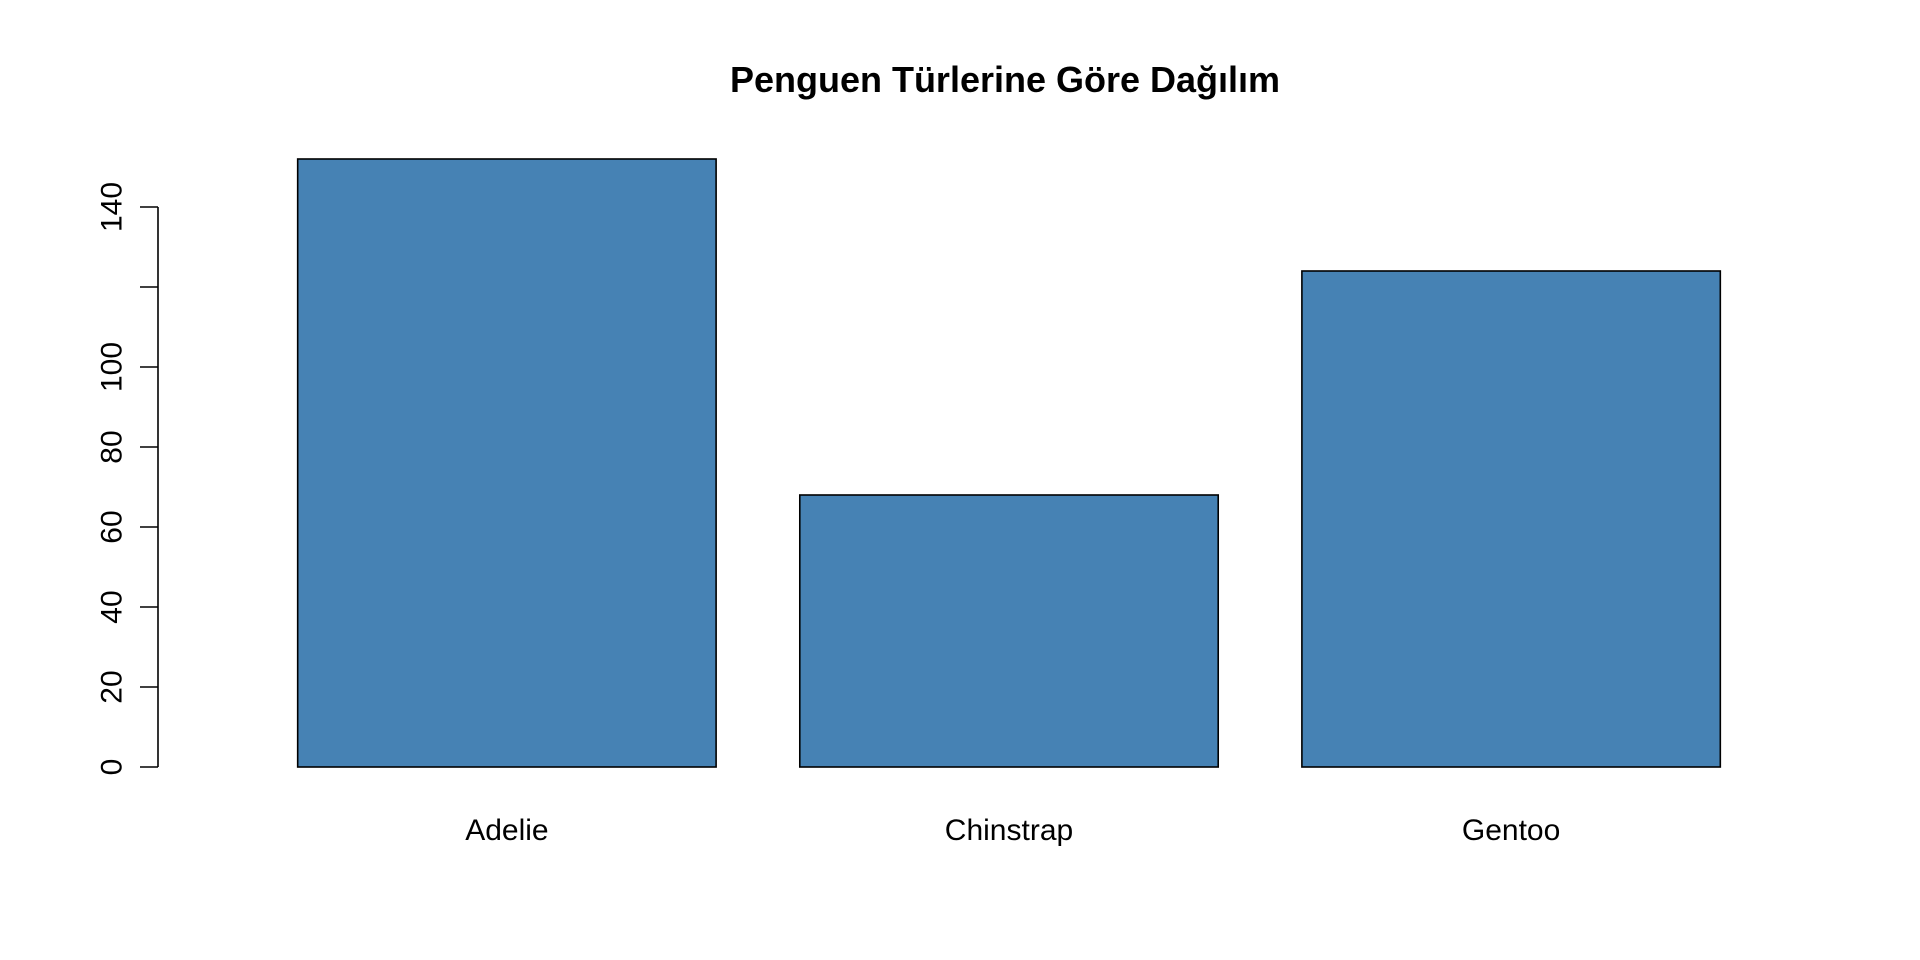  I want to click on y-tick-label: 60, so click(112, 526).